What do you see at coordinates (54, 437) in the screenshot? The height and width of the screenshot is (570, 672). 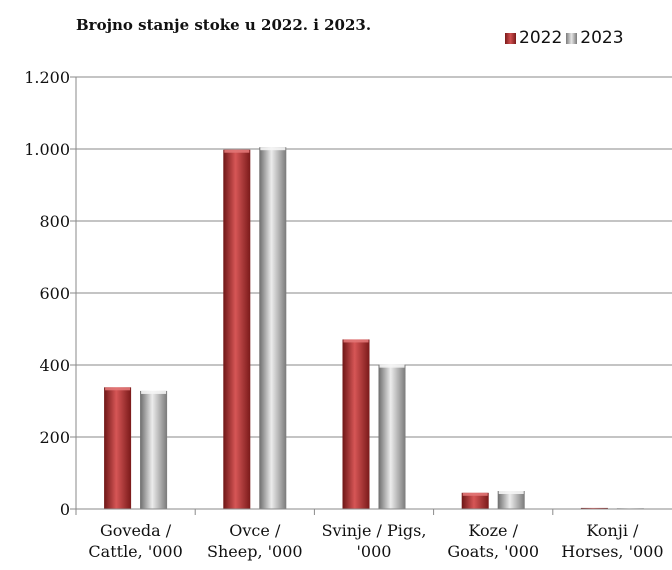 I see `y-tick-label: 200` at bounding box center [54, 437].